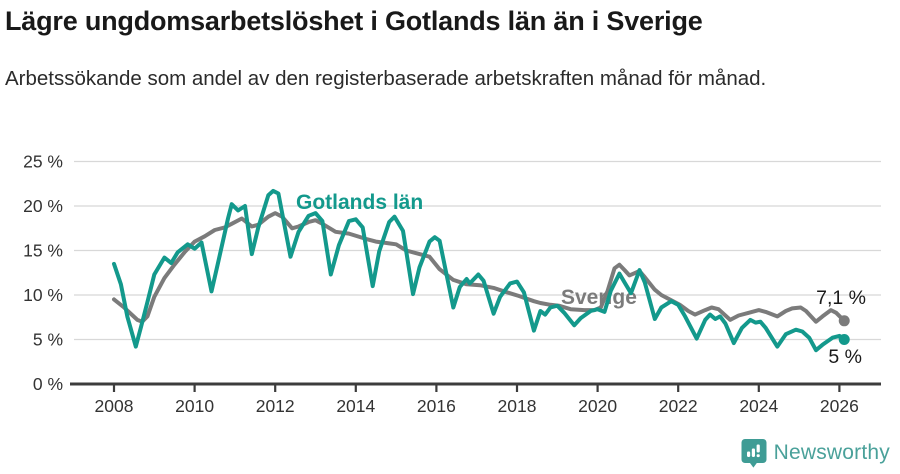  Describe the element at coordinates (845, 357) in the screenshot. I see `end-value-label-gotland: 5 %` at that location.